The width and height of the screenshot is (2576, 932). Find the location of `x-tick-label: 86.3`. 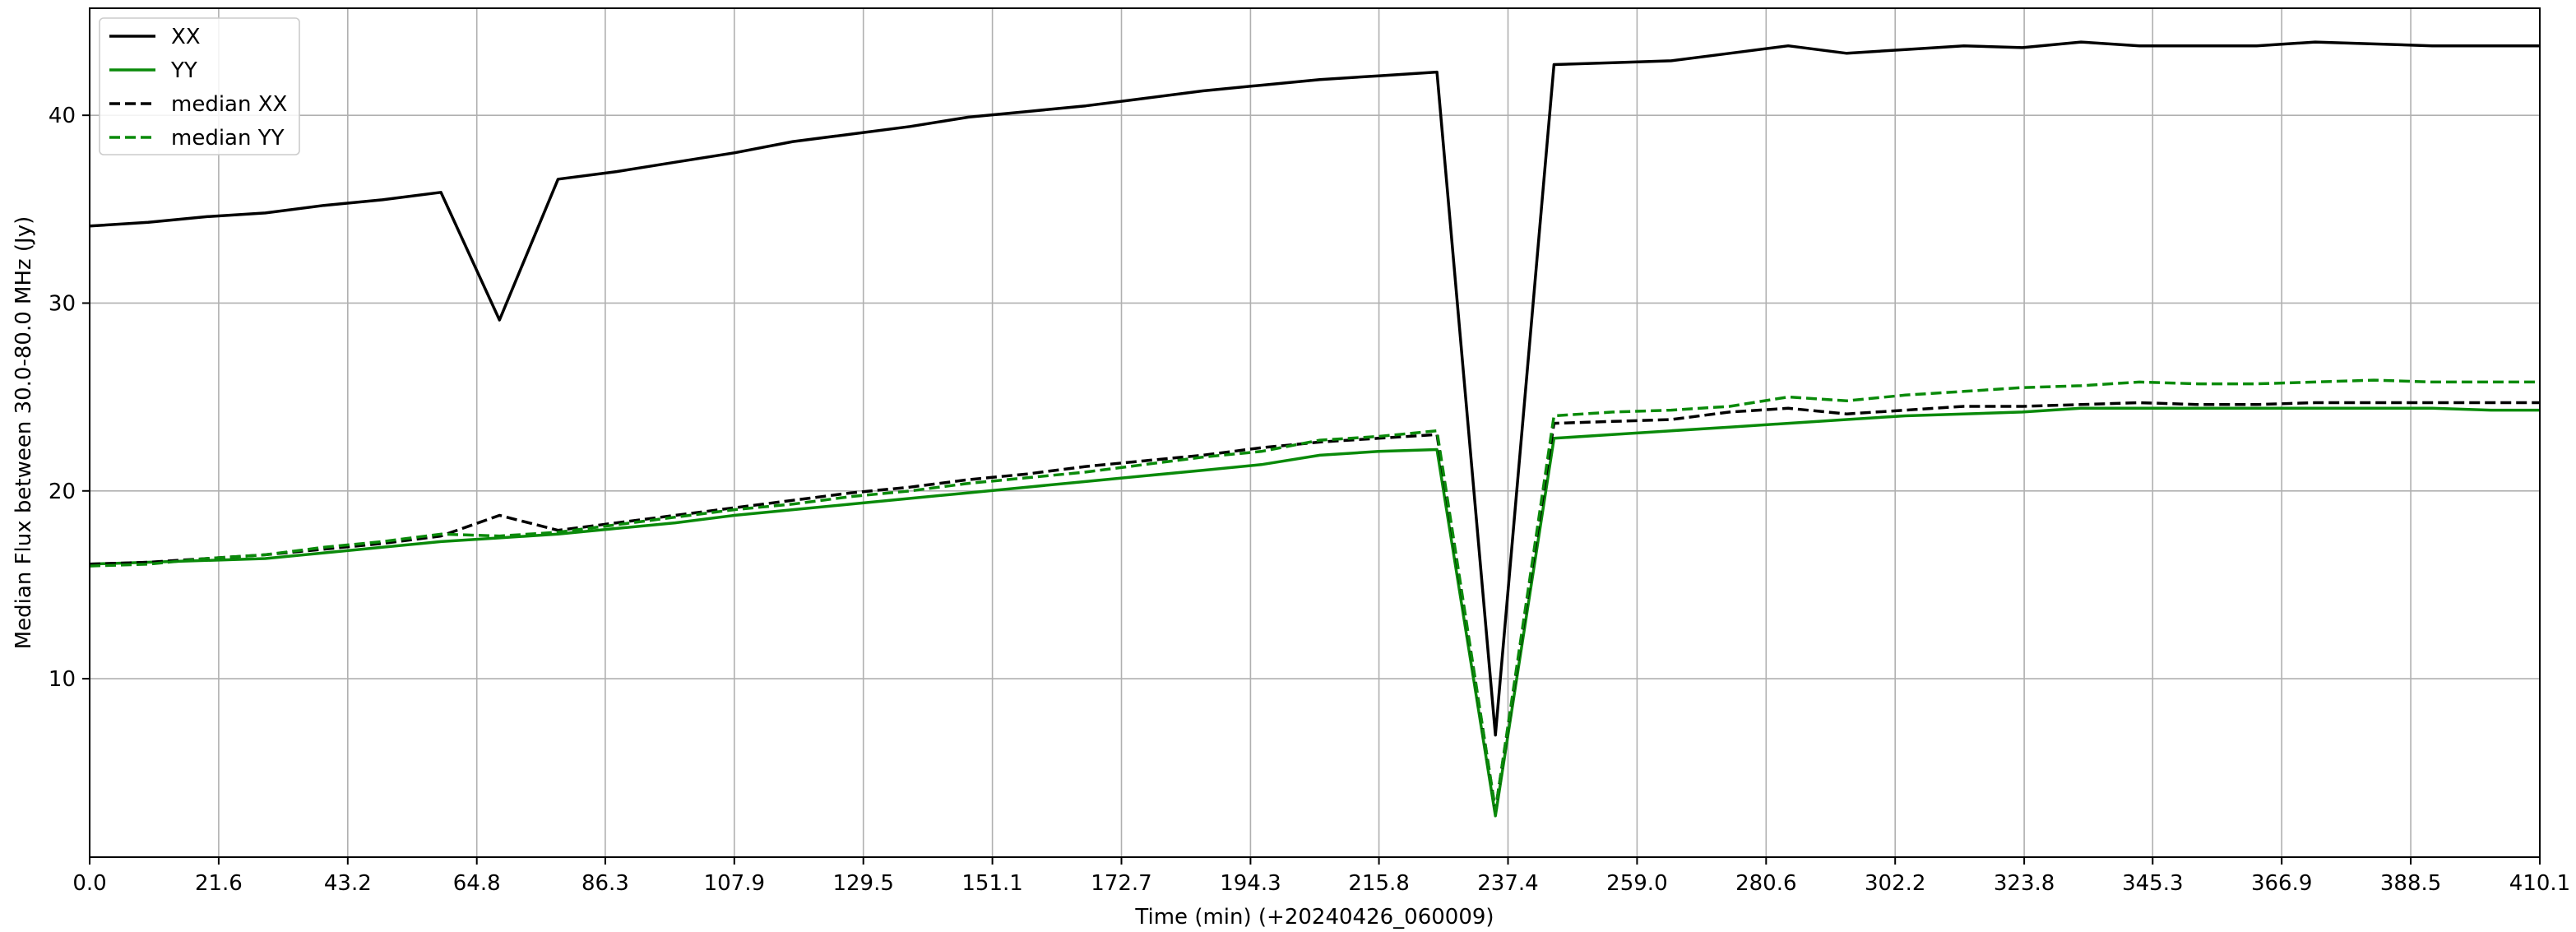

x-tick-label: 86.3 is located at coordinates (605, 884).